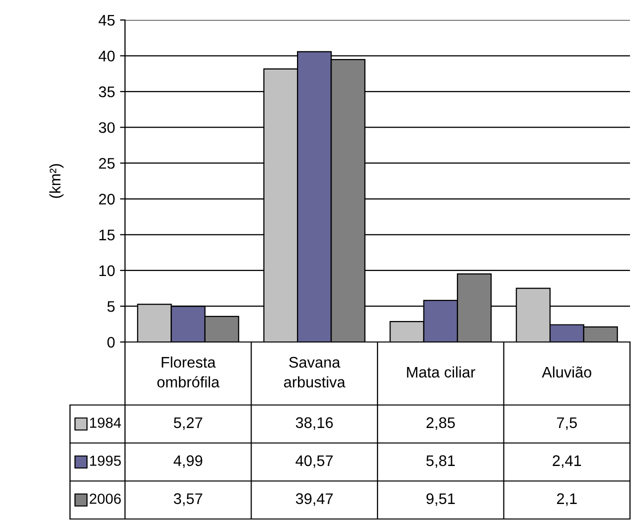  What do you see at coordinates (106, 20) in the screenshot?
I see `y-tick-label: 45` at bounding box center [106, 20].